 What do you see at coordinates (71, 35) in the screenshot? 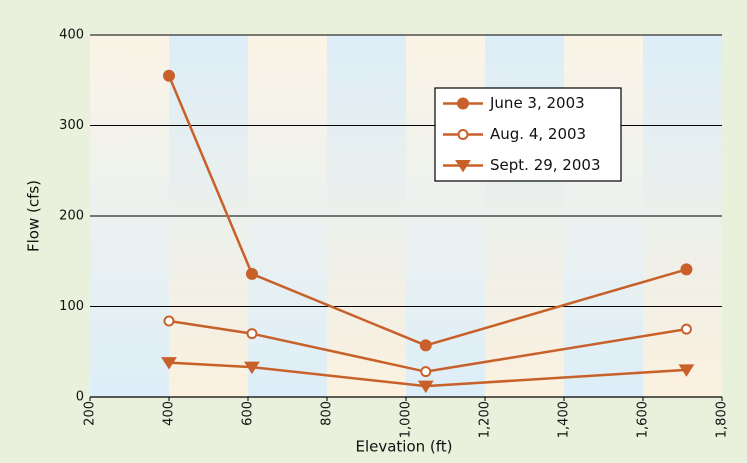
I see `y-tick-label: 400` at bounding box center [71, 35].